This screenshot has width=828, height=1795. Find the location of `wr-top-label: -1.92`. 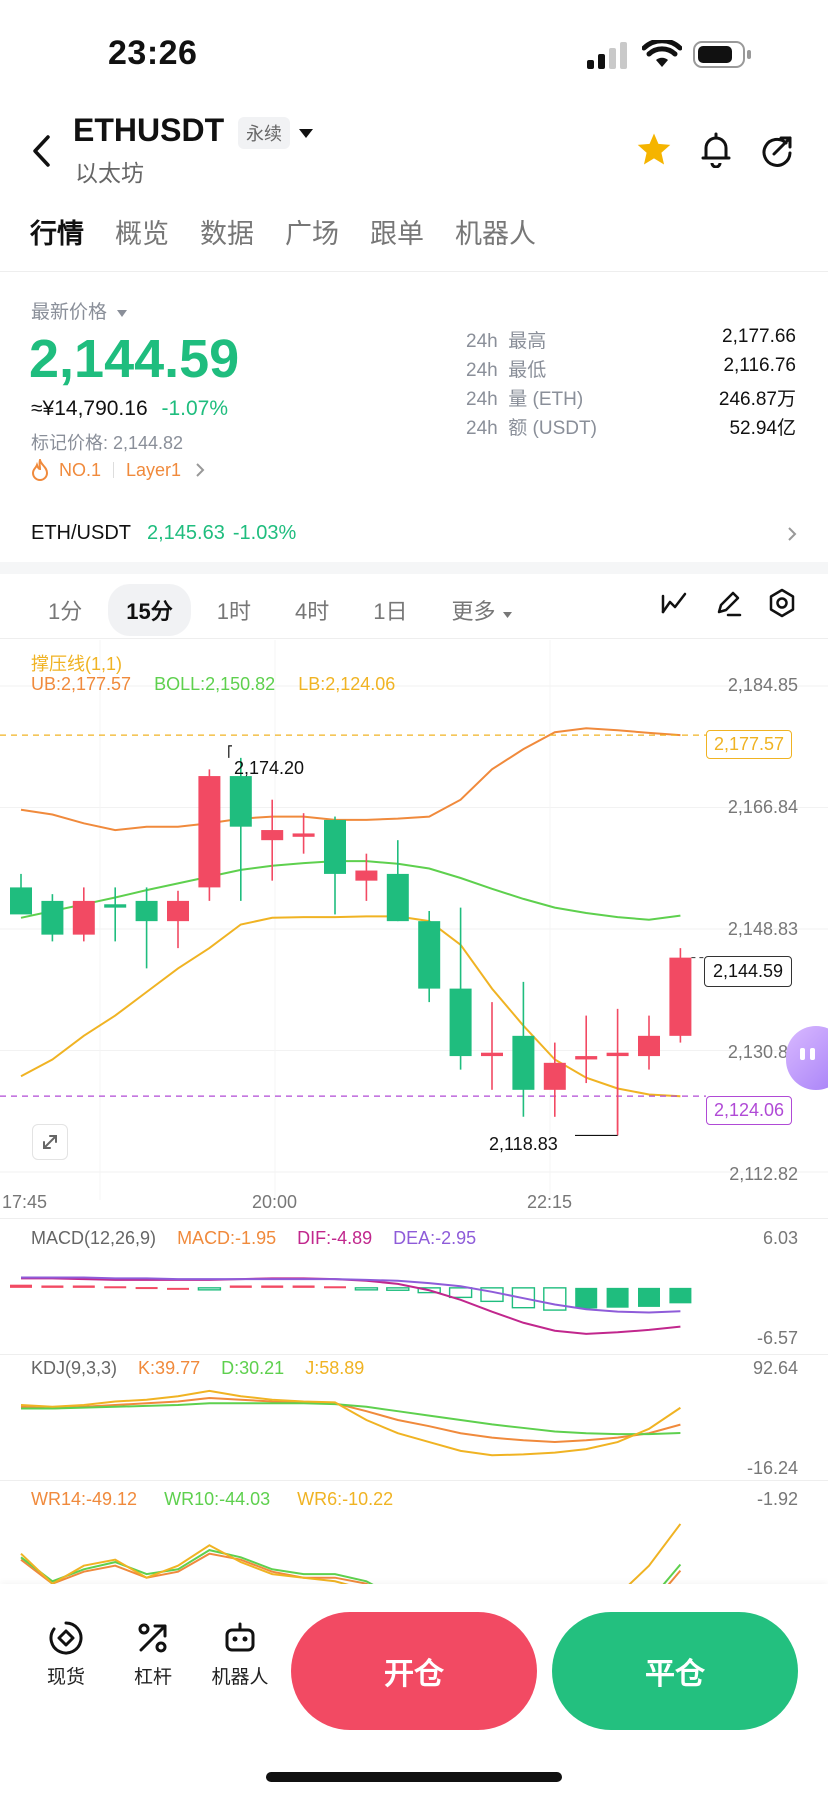

wr-top-label: -1.92 is located at coordinates (777, 1499).